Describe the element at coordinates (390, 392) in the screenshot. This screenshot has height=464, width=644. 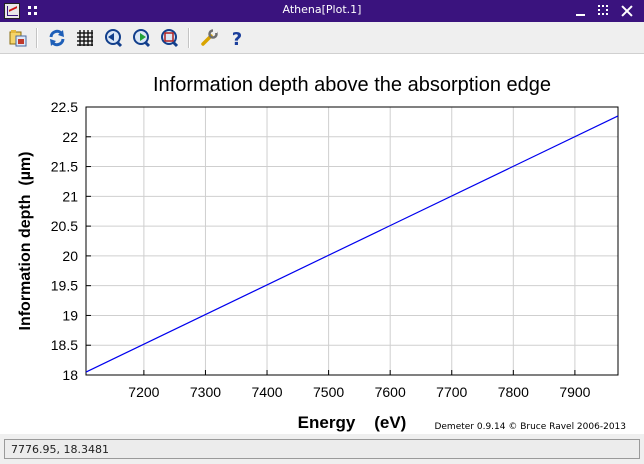
I see `x-tick-label: 7600` at that location.